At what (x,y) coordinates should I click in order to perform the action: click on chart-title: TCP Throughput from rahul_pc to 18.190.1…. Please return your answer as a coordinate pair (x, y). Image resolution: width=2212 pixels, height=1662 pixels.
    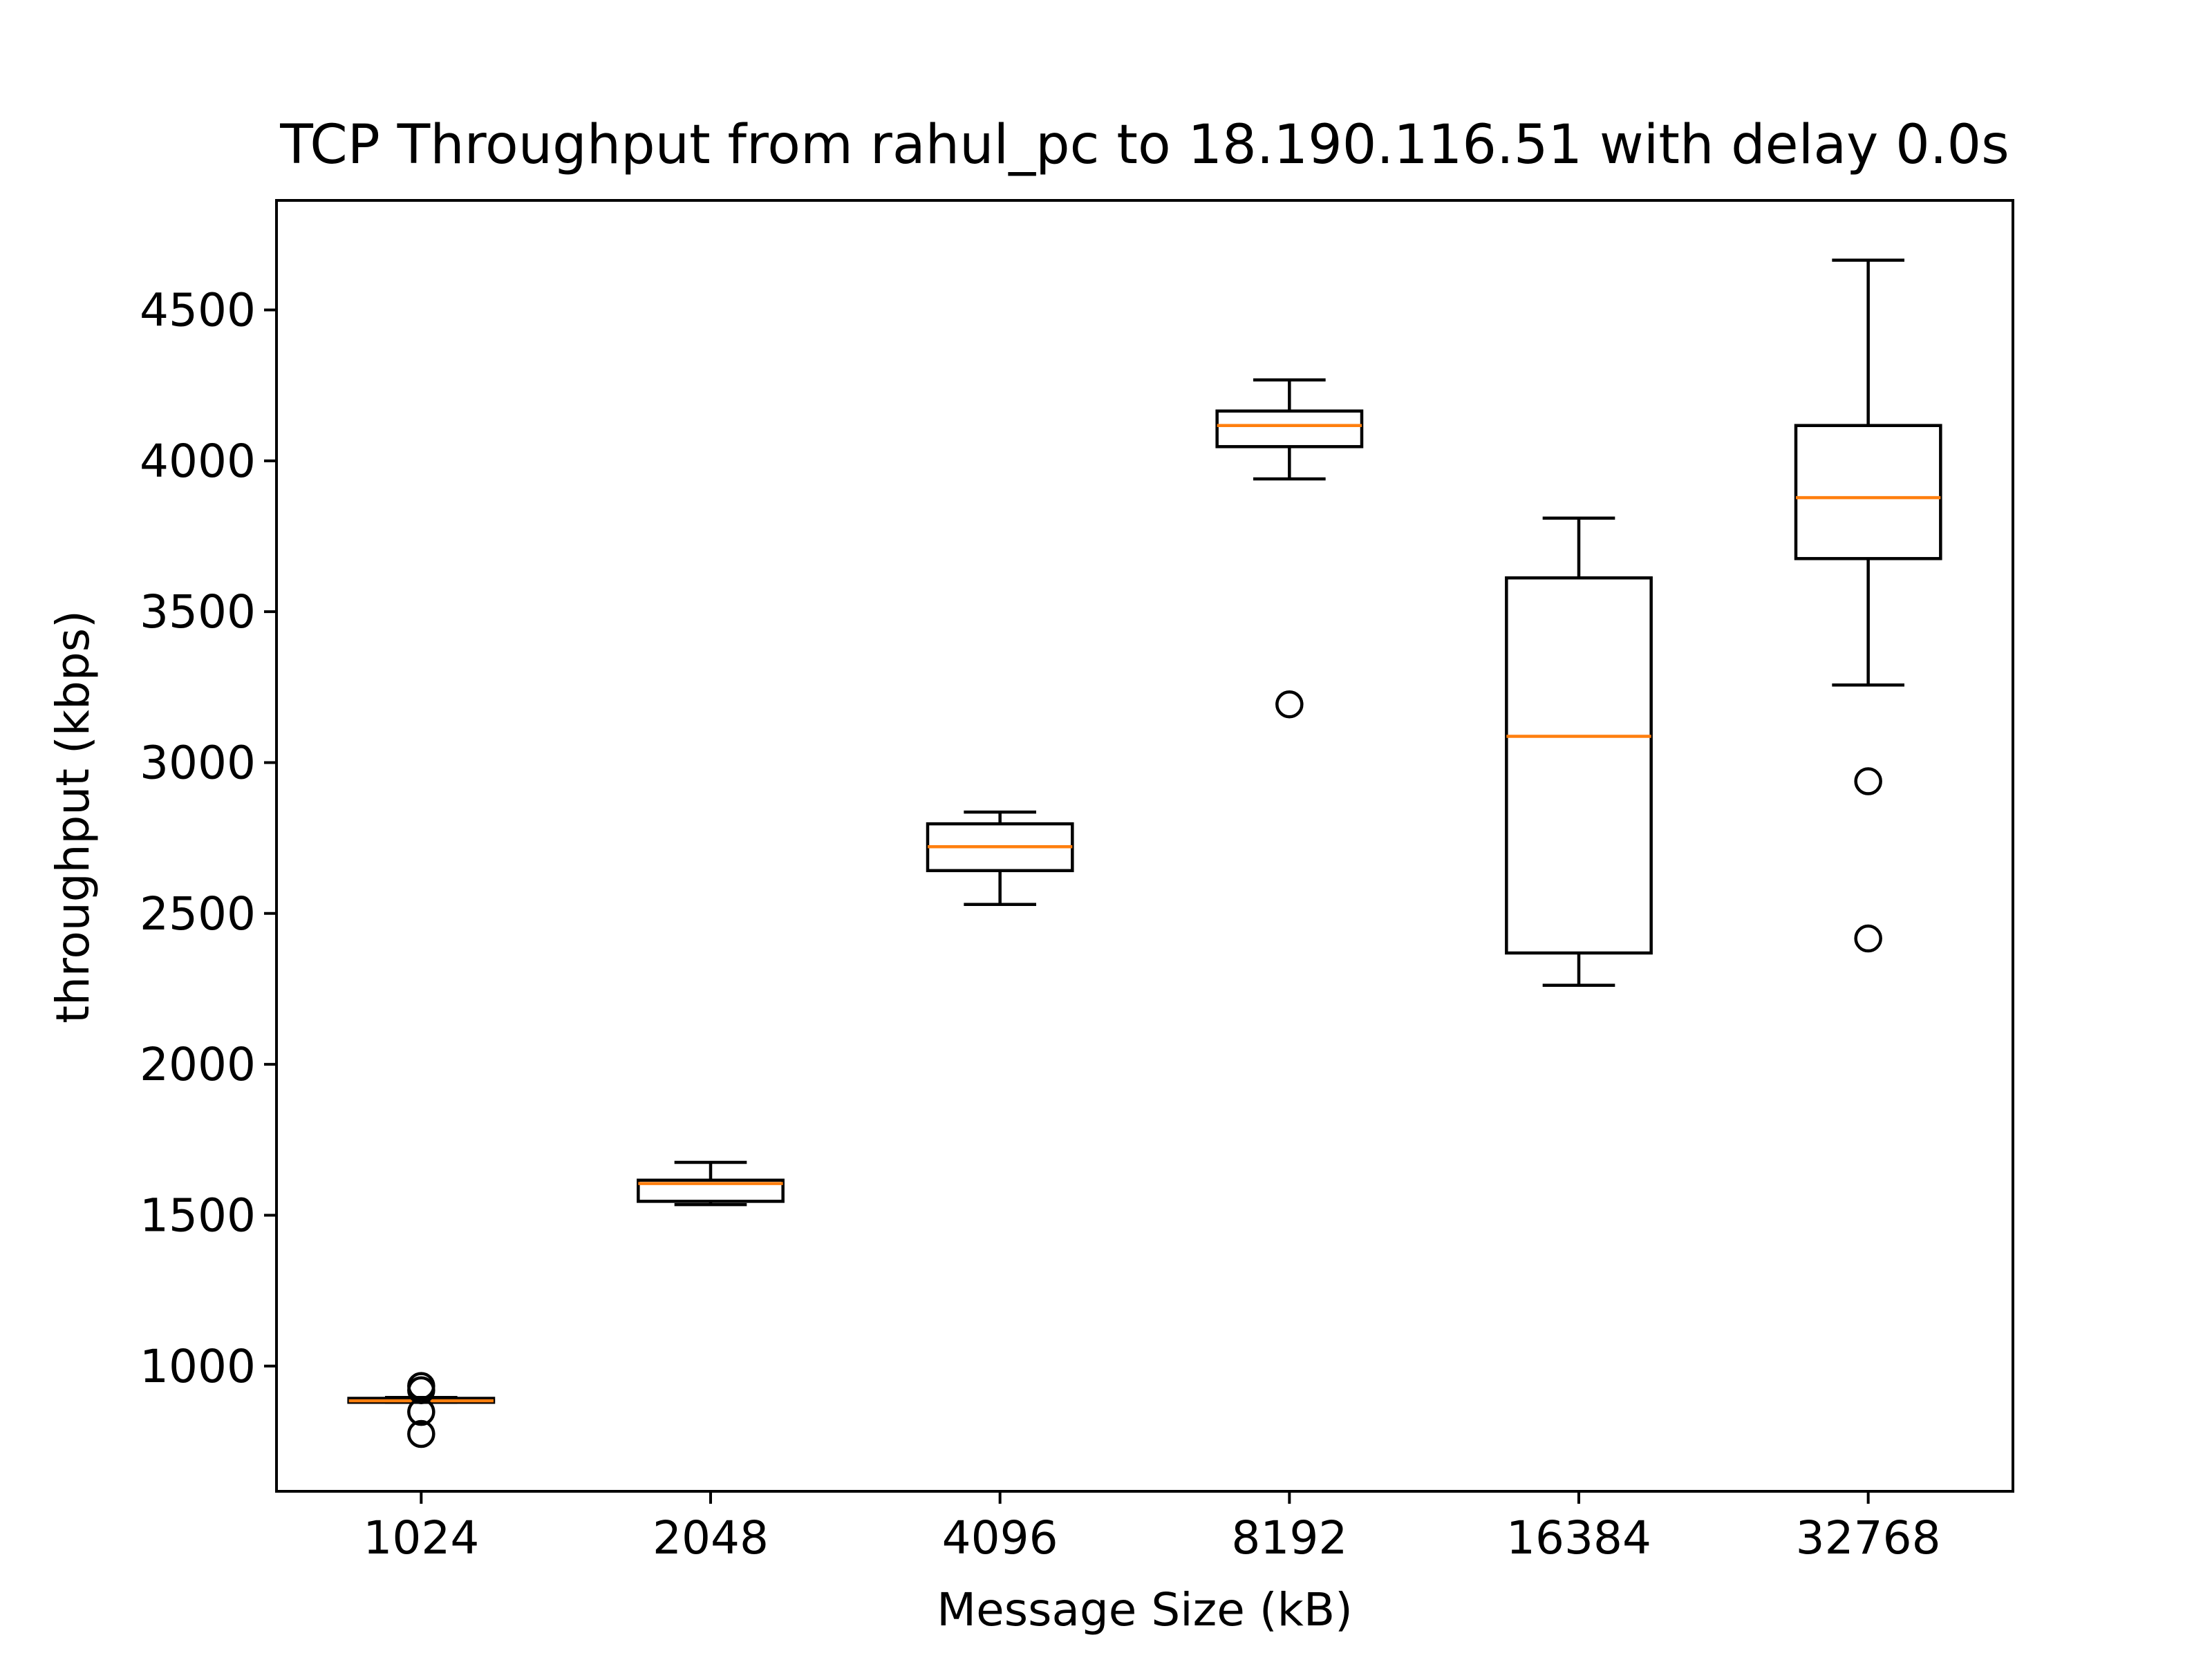
    Looking at the image, I should click on (1144, 145).